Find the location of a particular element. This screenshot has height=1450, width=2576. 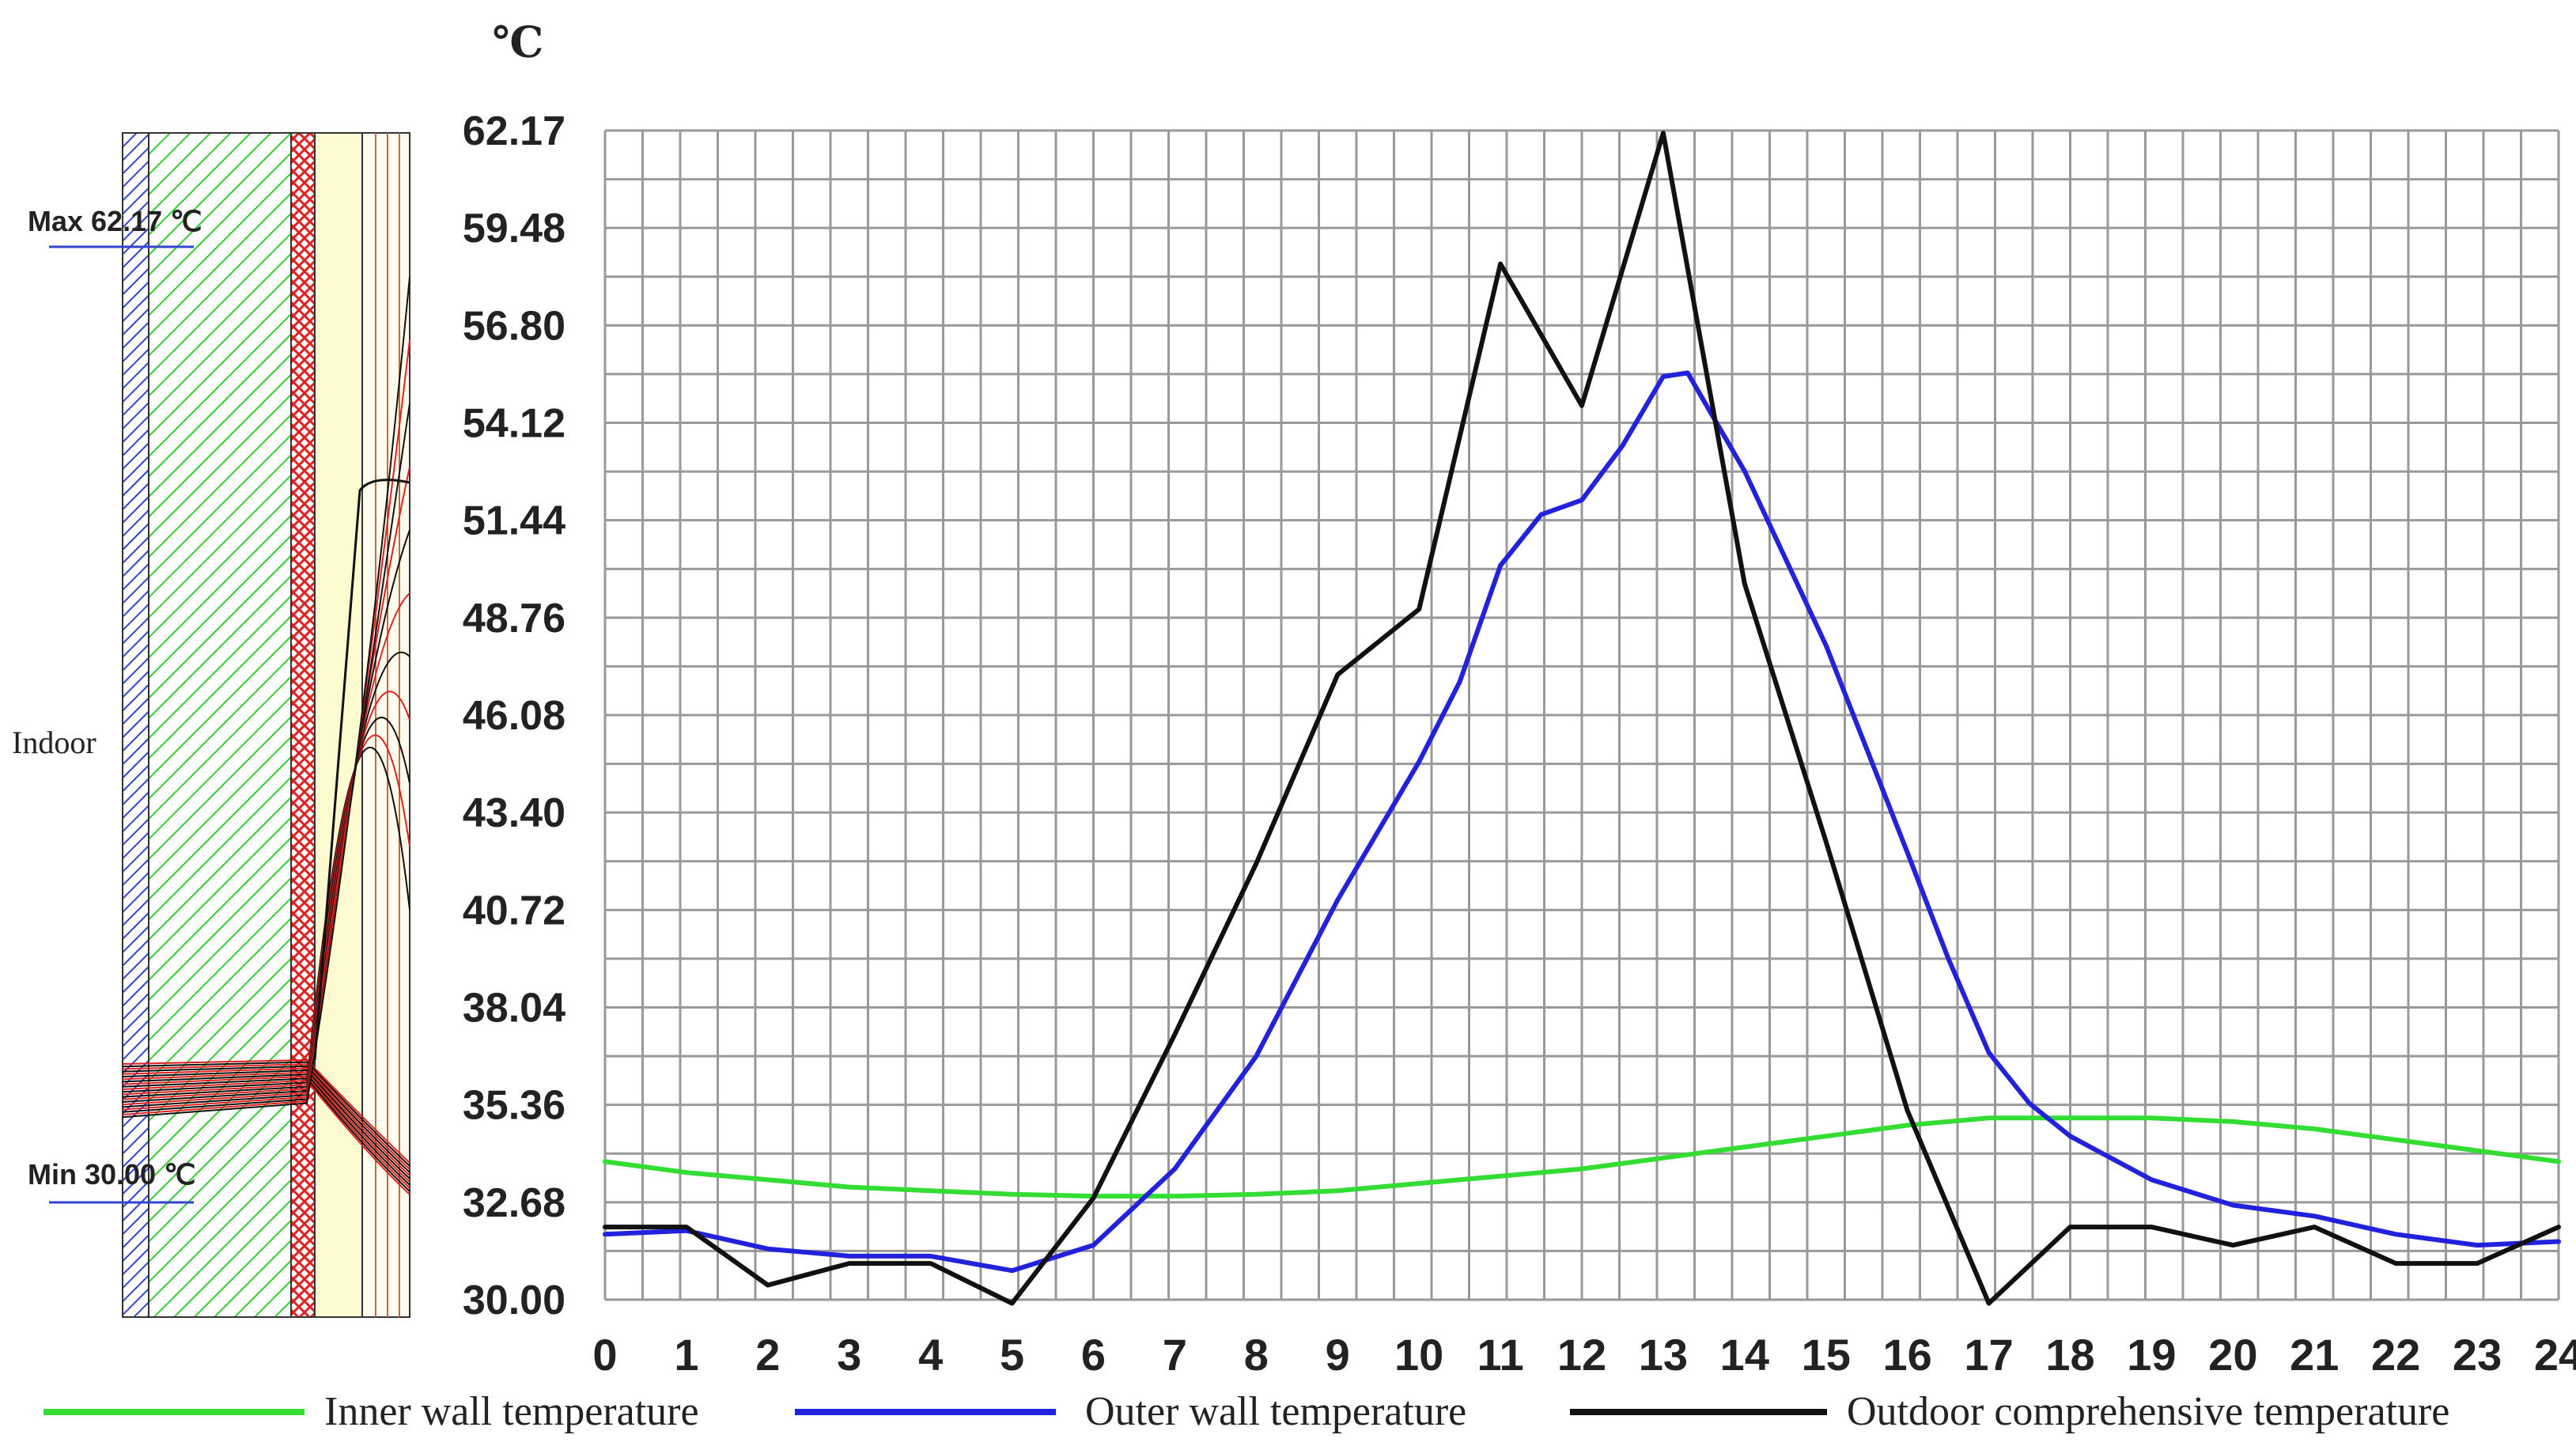

x-tick-label: 13 is located at coordinates (1663, 1355).